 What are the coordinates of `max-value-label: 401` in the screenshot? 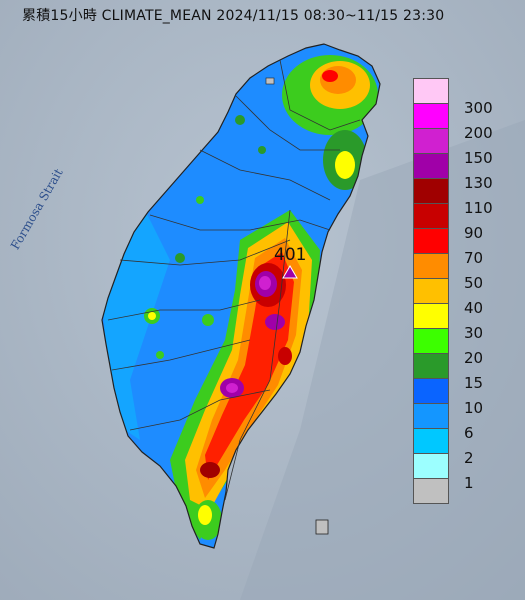 It's located at (290, 255).